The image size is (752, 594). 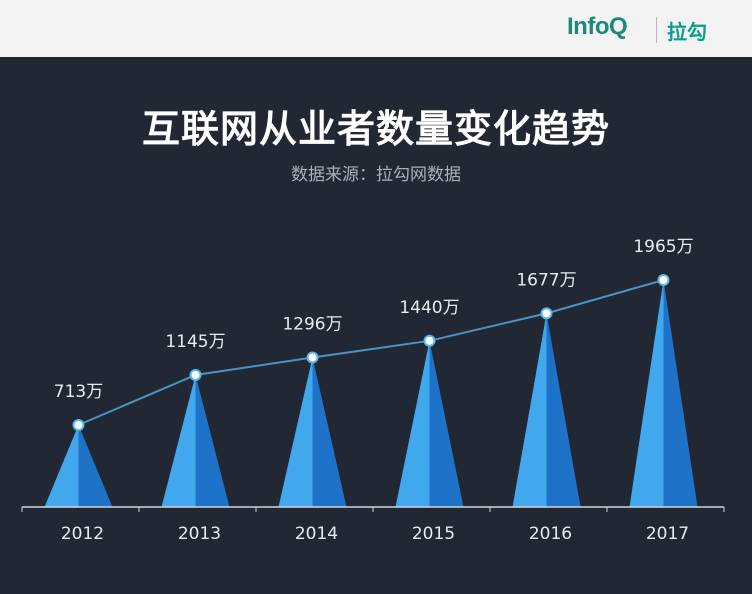 What do you see at coordinates (529, 410) in the screenshot?
I see `cone-left-2016` at bounding box center [529, 410].